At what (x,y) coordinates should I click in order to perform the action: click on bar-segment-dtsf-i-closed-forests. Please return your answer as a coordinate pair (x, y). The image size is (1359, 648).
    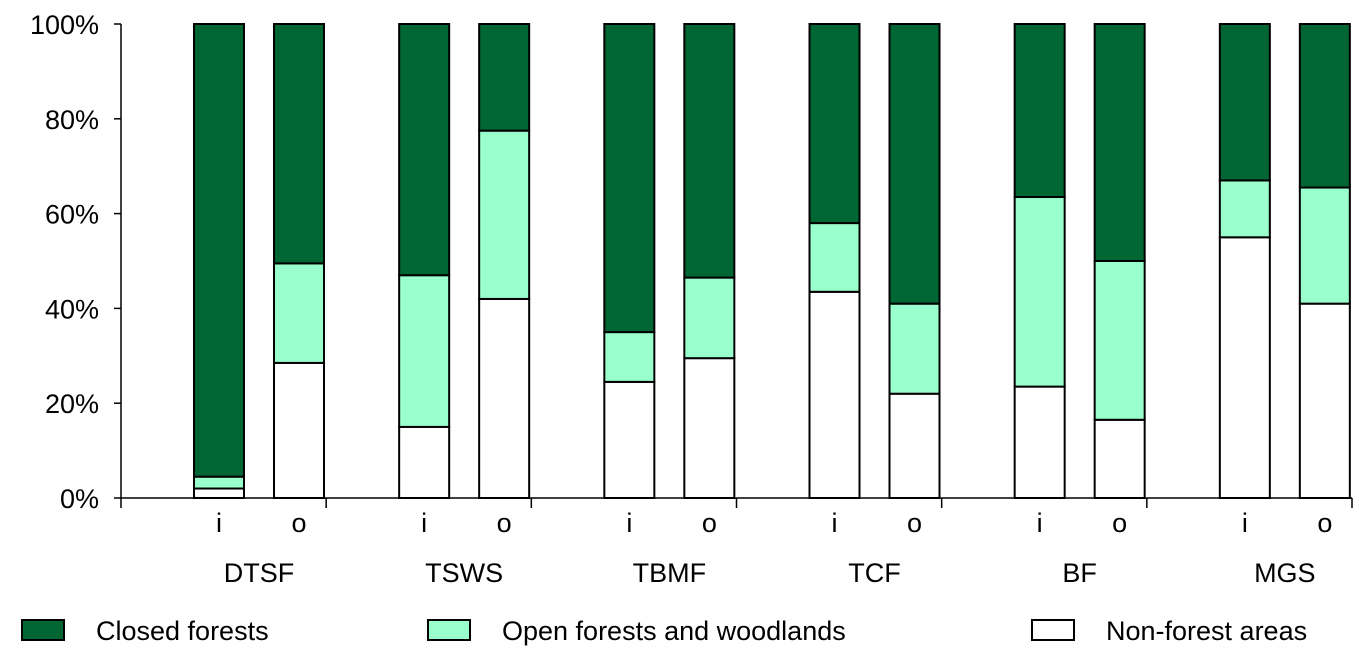
    Looking at the image, I should click on (219, 250).